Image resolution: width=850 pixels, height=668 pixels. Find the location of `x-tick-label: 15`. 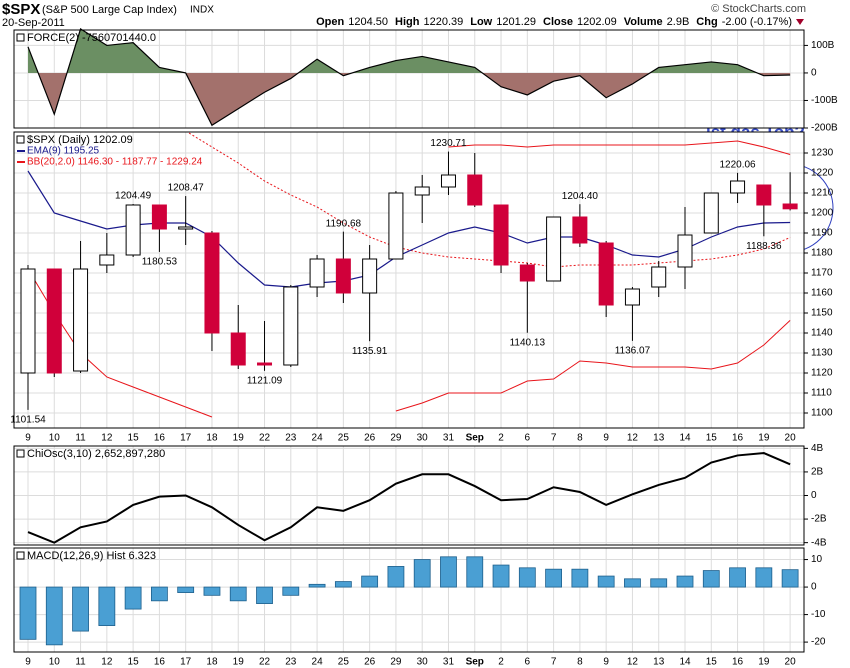

x-tick-label: 15 is located at coordinates (712, 662).